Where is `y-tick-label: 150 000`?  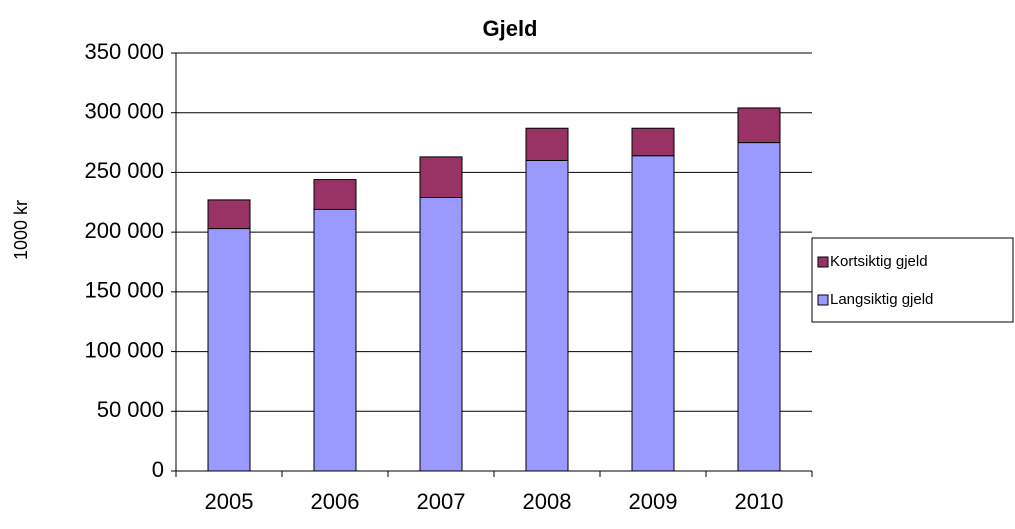
y-tick-label: 150 000 is located at coordinates (124, 290).